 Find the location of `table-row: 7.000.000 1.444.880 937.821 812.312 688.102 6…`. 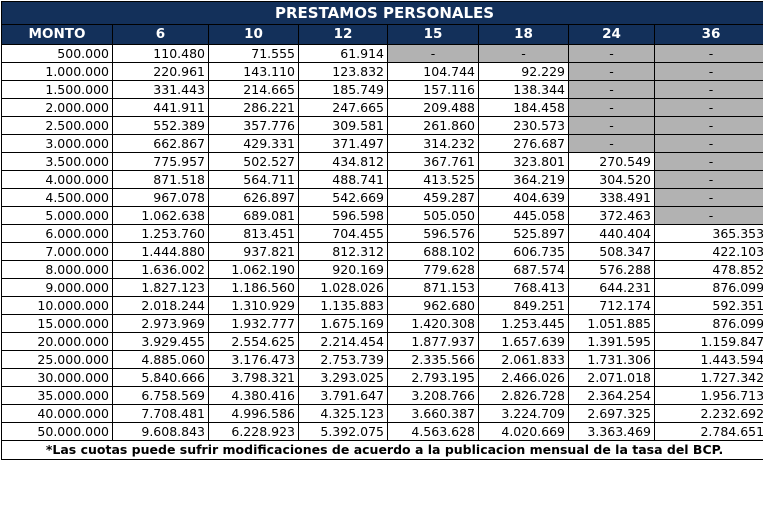

table-row: 7.000.000 1.444.880 937.821 812.312 688.102 6… is located at coordinates (382, 251).